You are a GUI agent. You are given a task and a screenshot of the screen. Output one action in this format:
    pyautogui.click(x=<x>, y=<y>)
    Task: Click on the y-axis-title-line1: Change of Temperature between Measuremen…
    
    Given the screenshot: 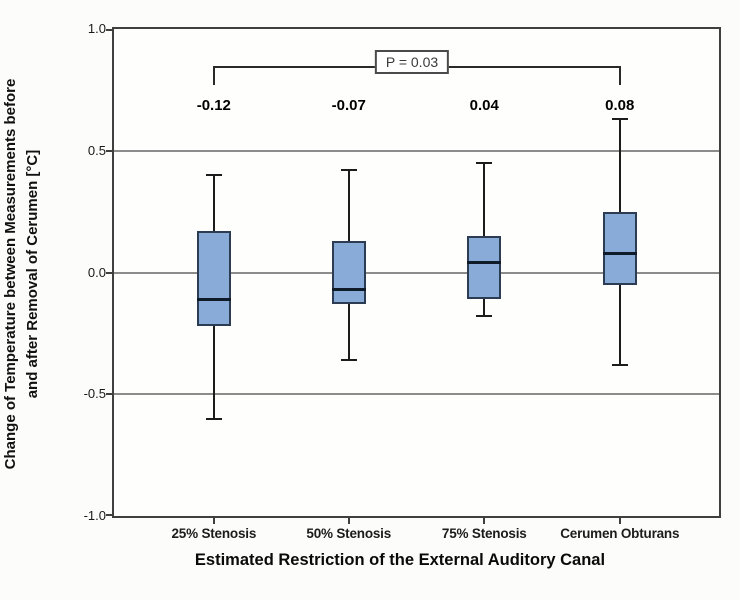 What is the action you would take?
    pyautogui.click(x=10, y=274)
    